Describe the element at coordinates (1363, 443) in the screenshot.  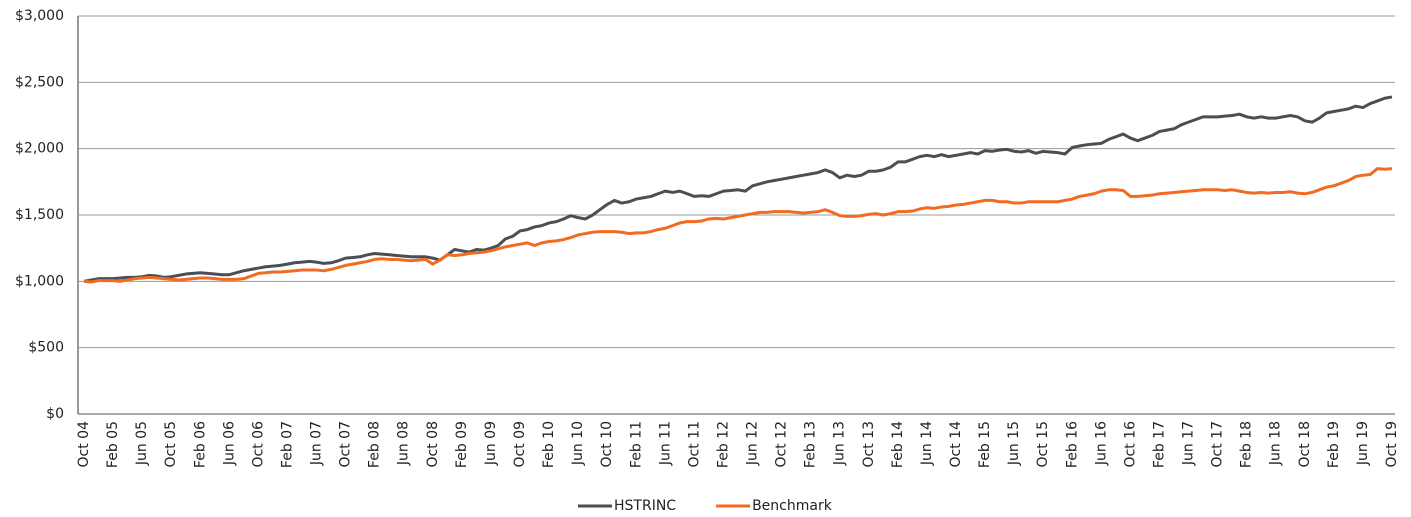
I see `x-tick-label: Jun 19` at that location.